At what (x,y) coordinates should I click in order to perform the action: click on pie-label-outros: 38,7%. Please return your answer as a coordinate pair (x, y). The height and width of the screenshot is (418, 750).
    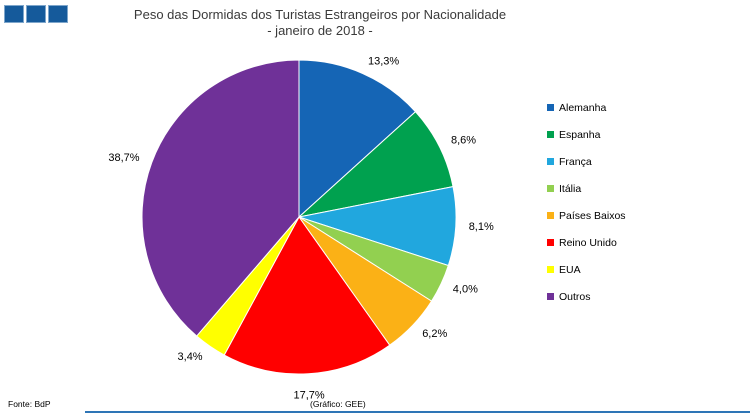
    Looking at the image, I should click on (123, 158).